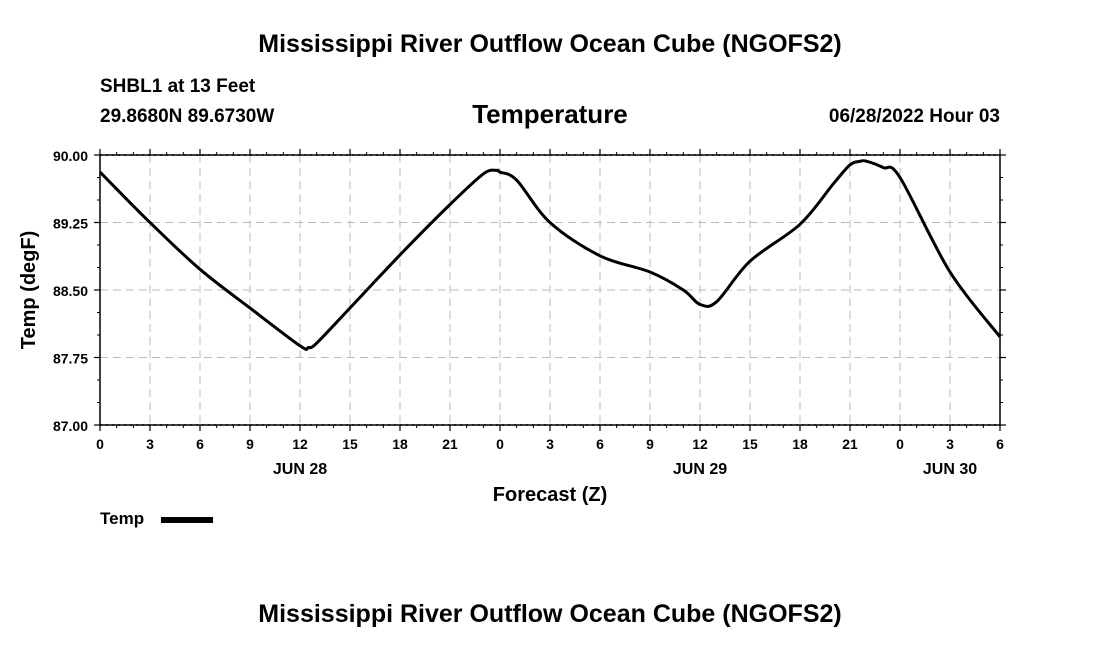  I want to click on date-labels: JUN 28 JUN 29 JUN 30, so click(625, 469).